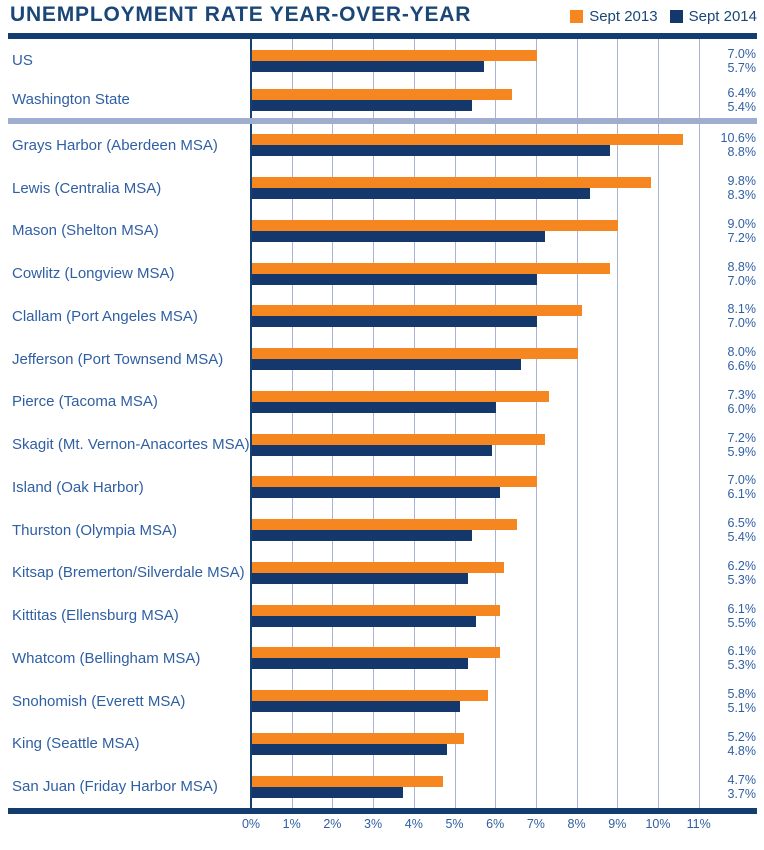 This screenshot has width=764, height=850. What do you see at coordinates (95, 530) in the screenshot?
I see `category-label: Thurston (Olympia MSA)` at bounding box center [95, 530].